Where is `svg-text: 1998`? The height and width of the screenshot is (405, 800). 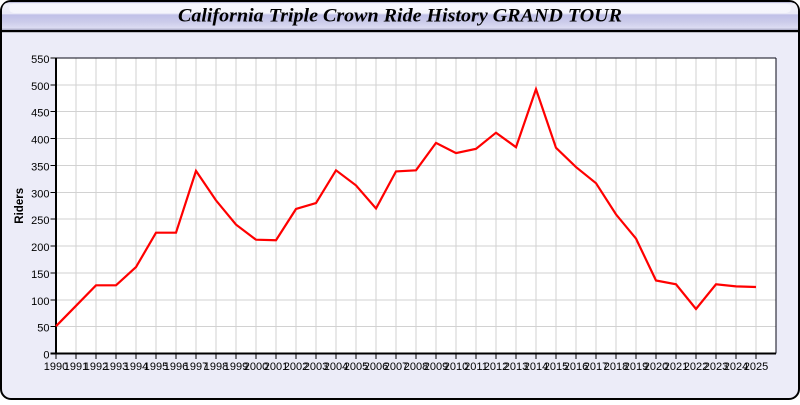 svg-text: 1998 is located at coordinates (216, 367).